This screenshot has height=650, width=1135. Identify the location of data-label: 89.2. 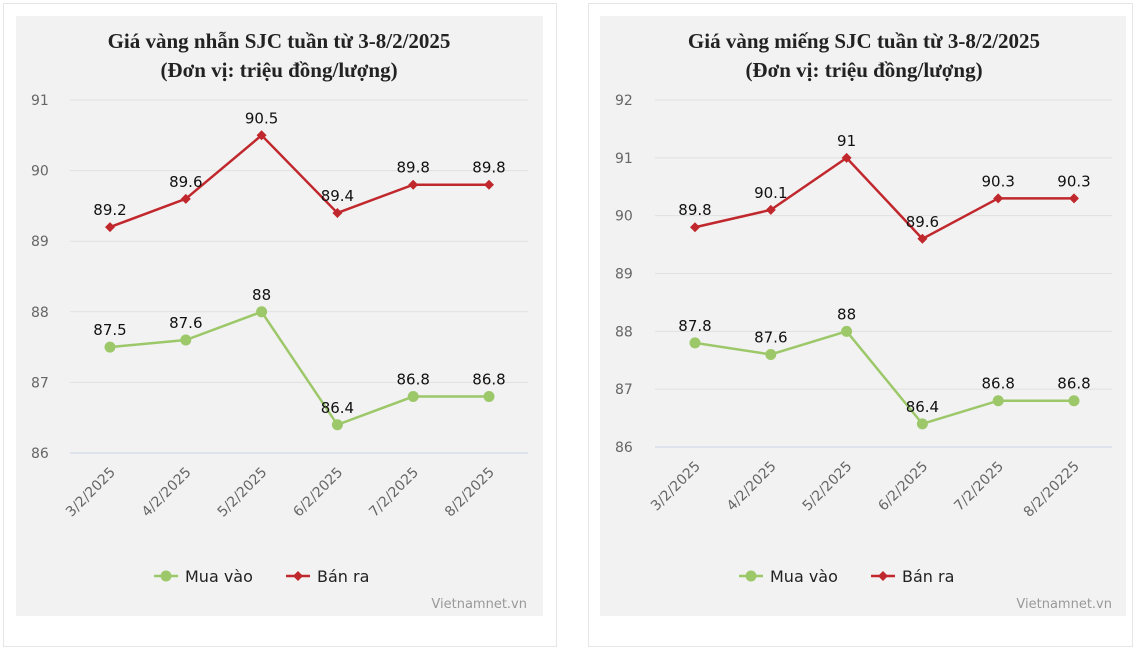
(109, 210).